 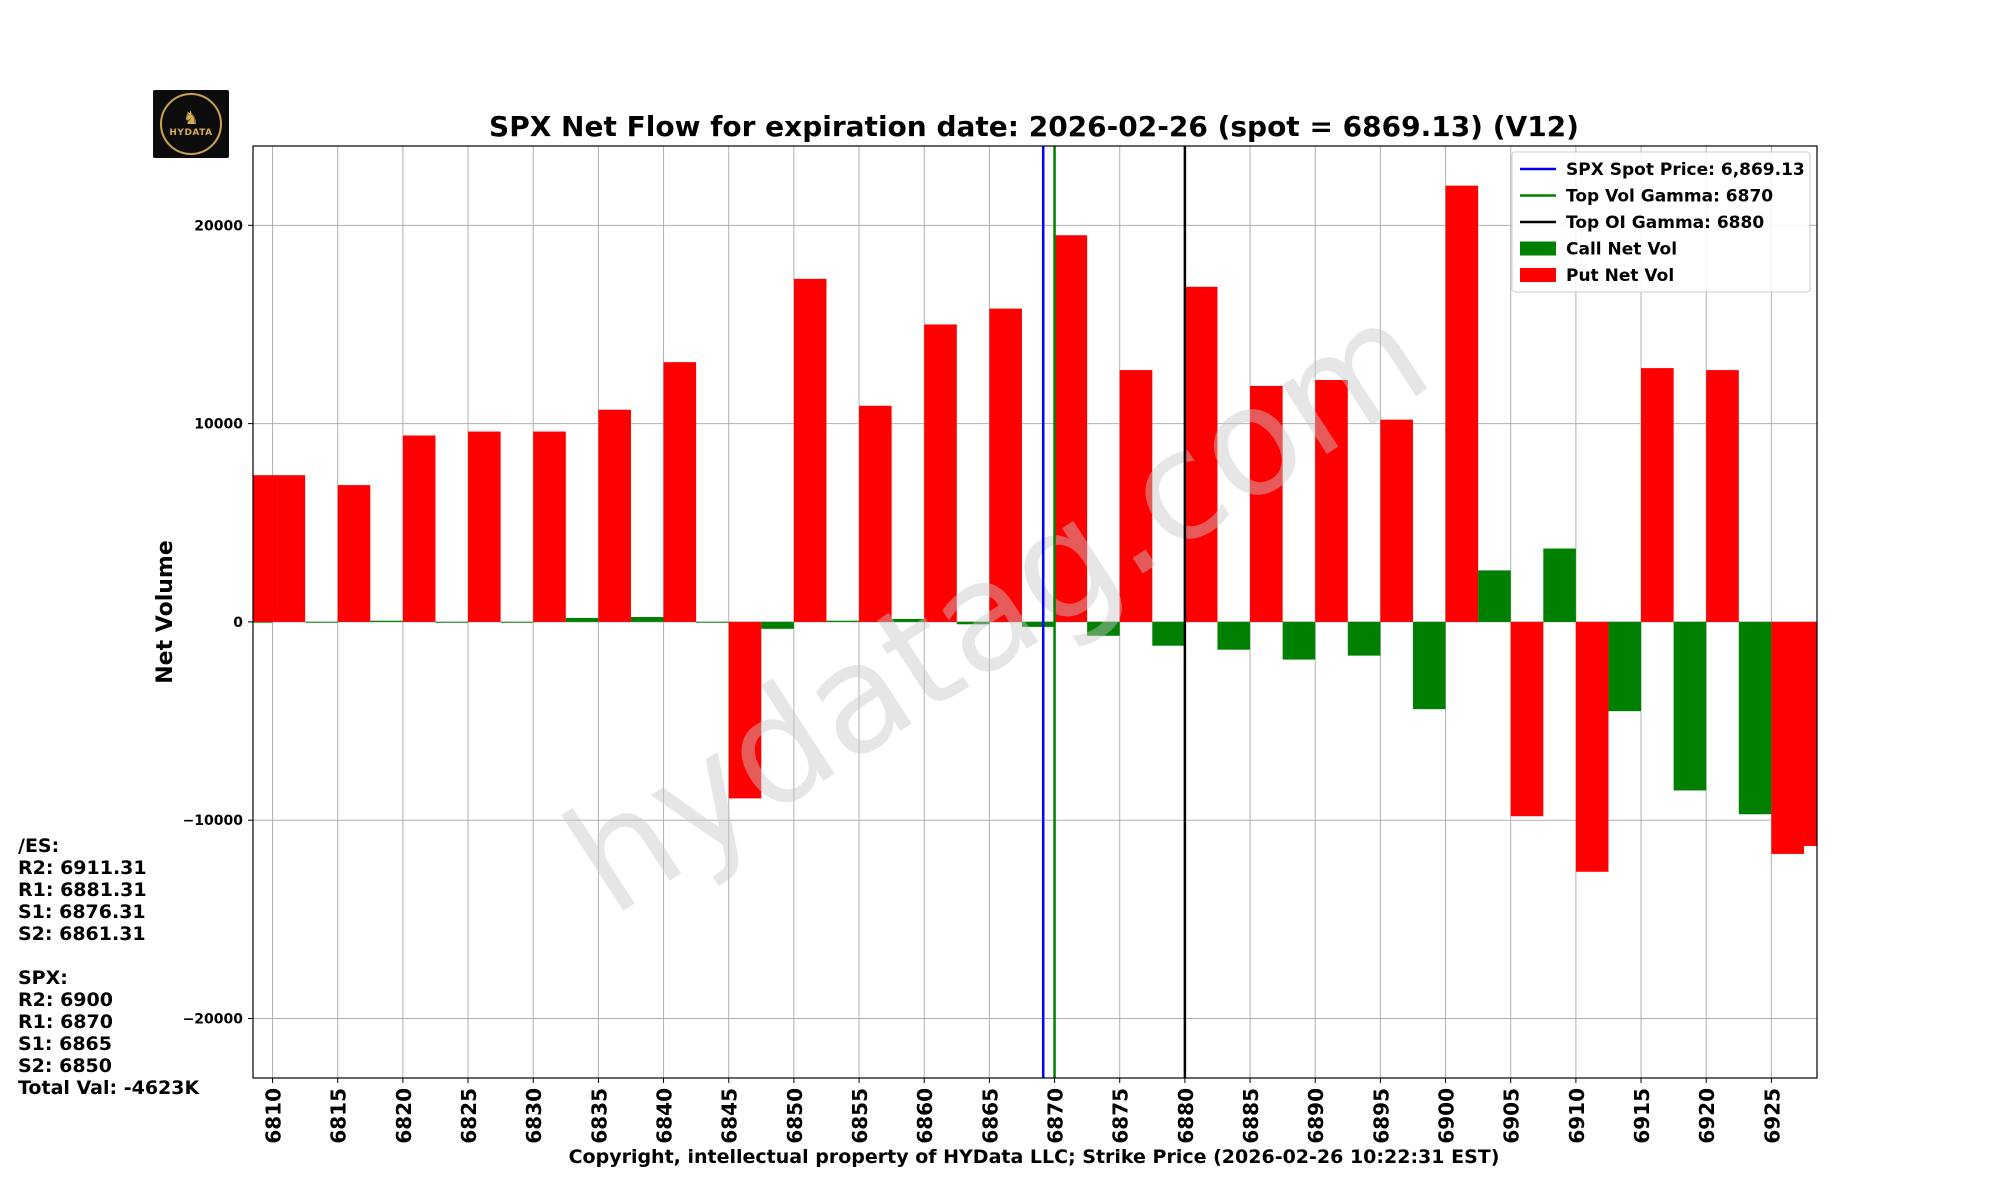 I want to click on legend-box, so click(x=1661, y=222).